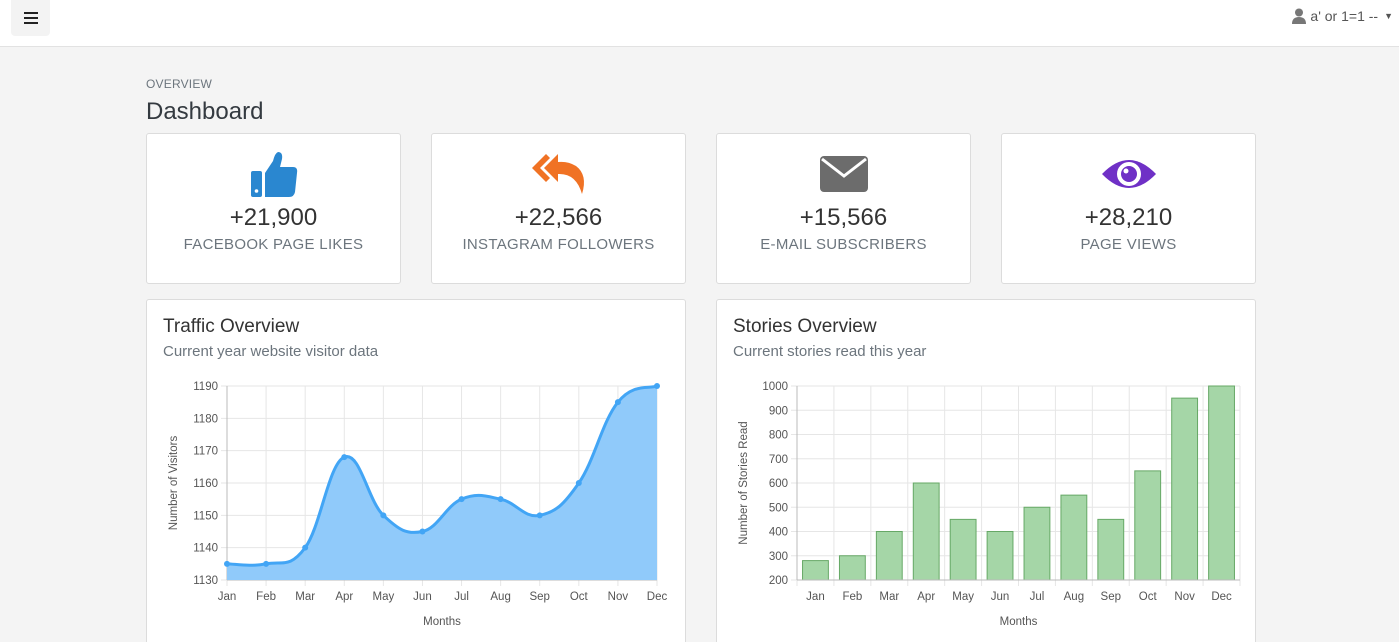 The height and width of the screenshot is (642, 1399). Describe the element at coordinates (205, 484) in the screenshot. I see `y-tick-label: 1160` at that location.